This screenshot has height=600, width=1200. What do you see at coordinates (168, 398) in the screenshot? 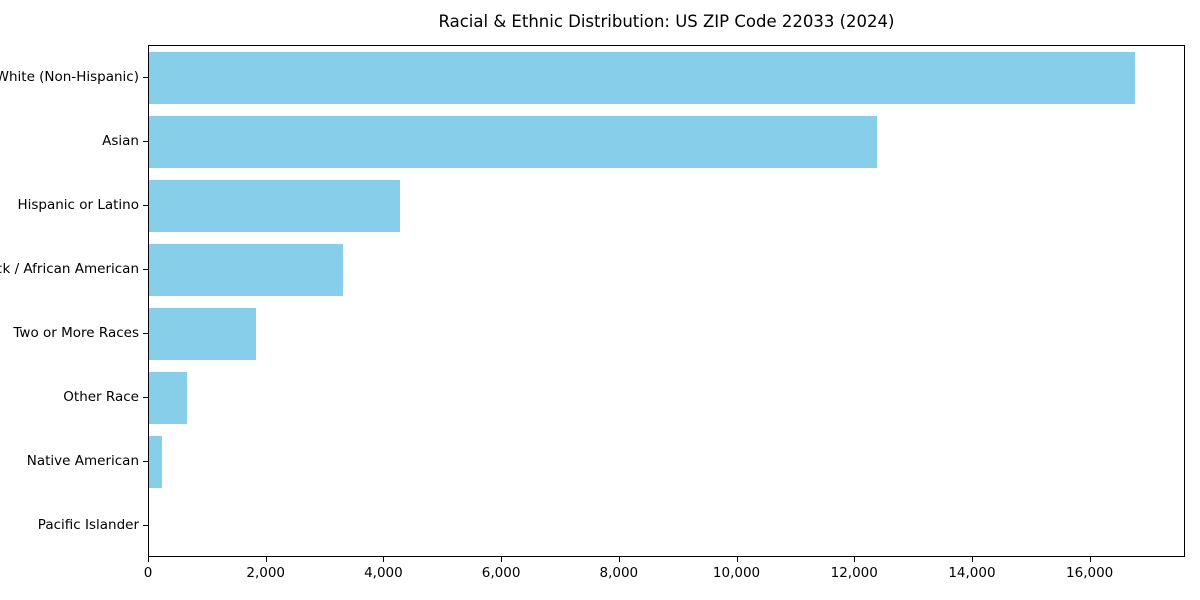
I see `bar-other-race` at bounding box center [168, 398].